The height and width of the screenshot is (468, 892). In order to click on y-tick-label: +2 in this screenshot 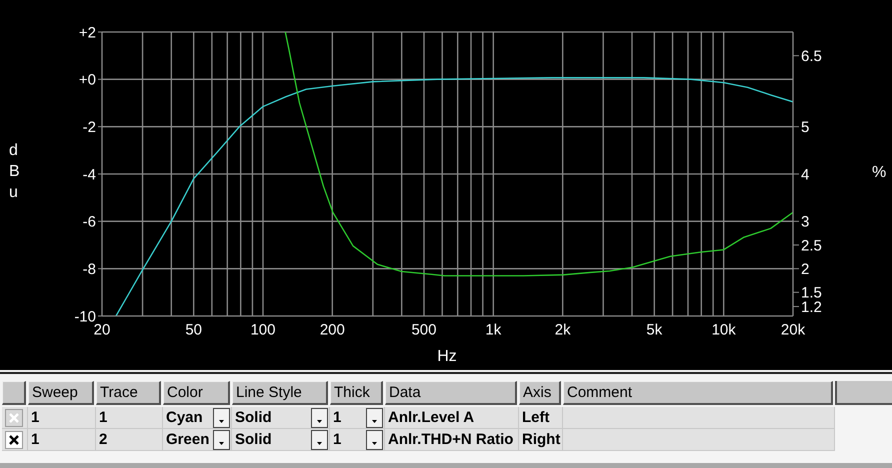, I will do `click(87, 33)`.